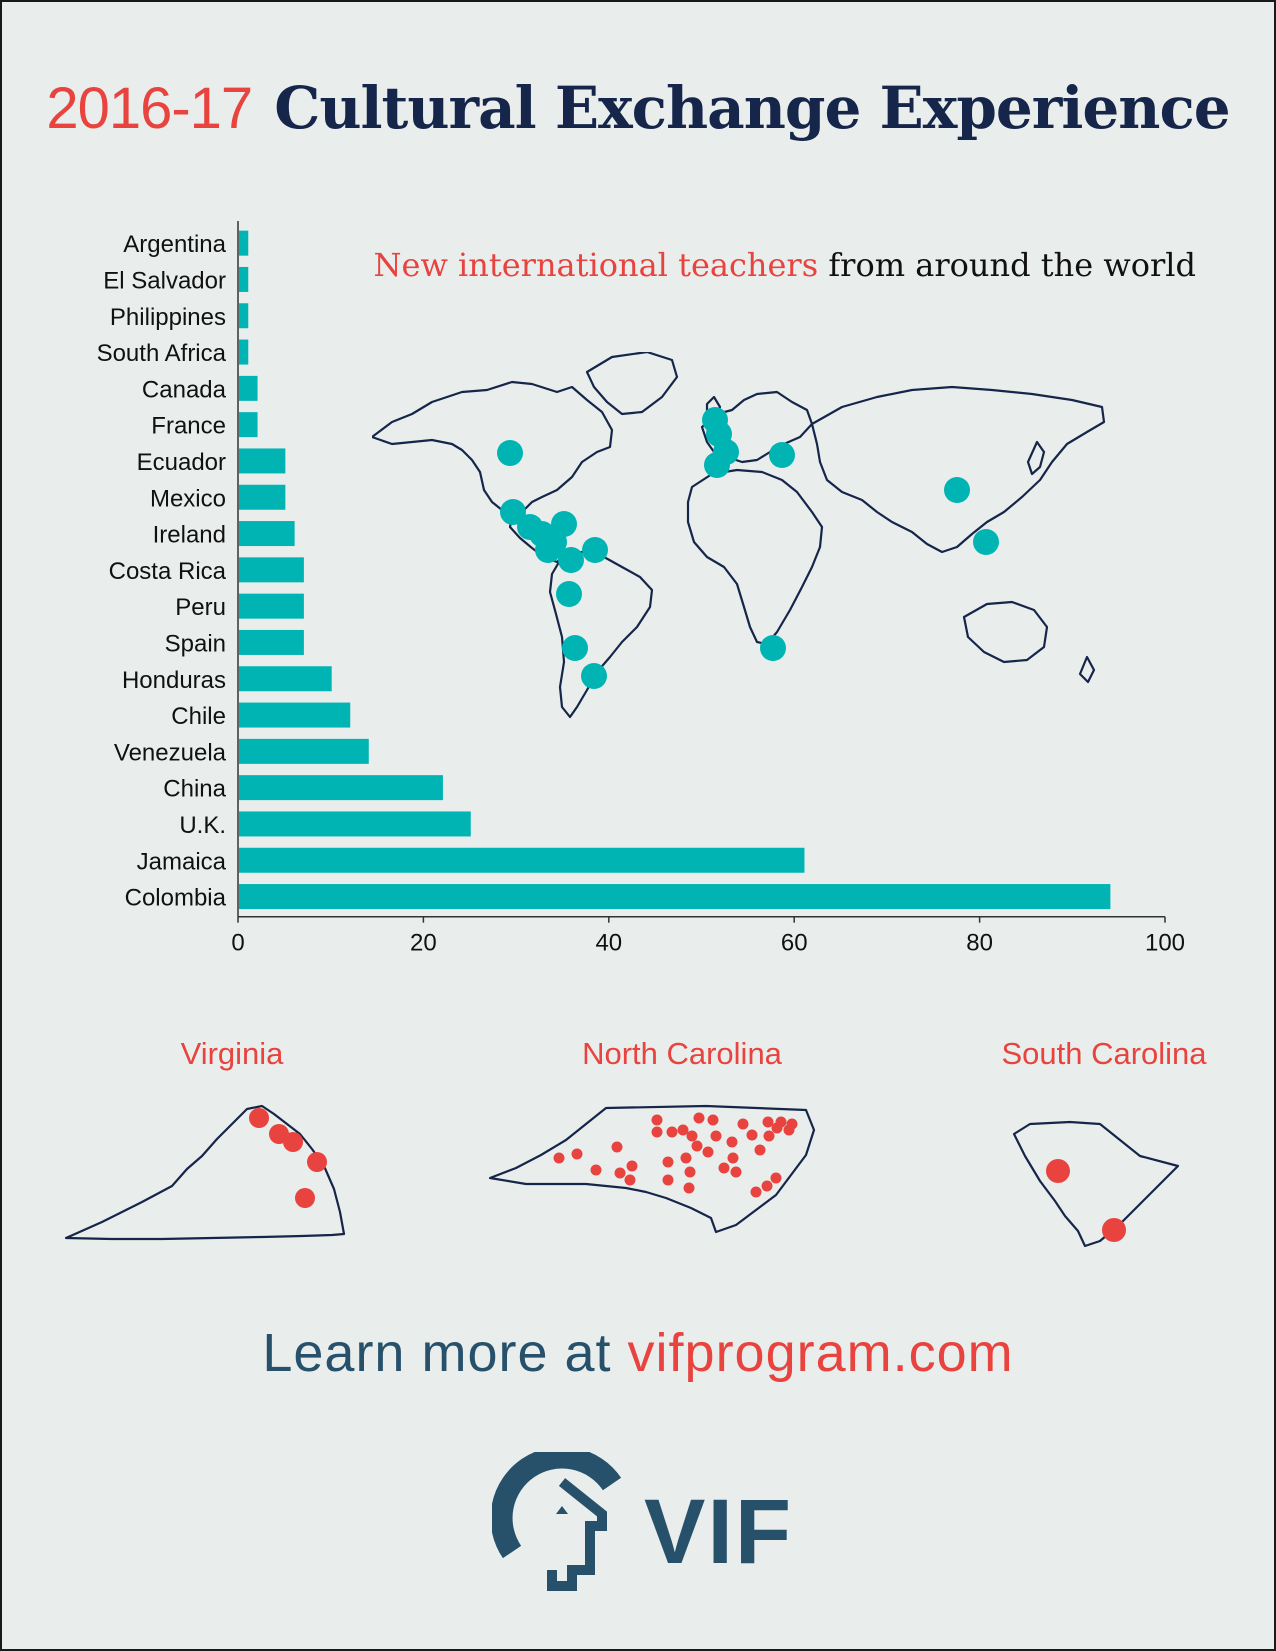 This screenshot has width=1276, height=1651. What do you see at coordinates (423, 943) in the screenshot?
I see `x-tick-label: 20` at bounding box center [423, 943].